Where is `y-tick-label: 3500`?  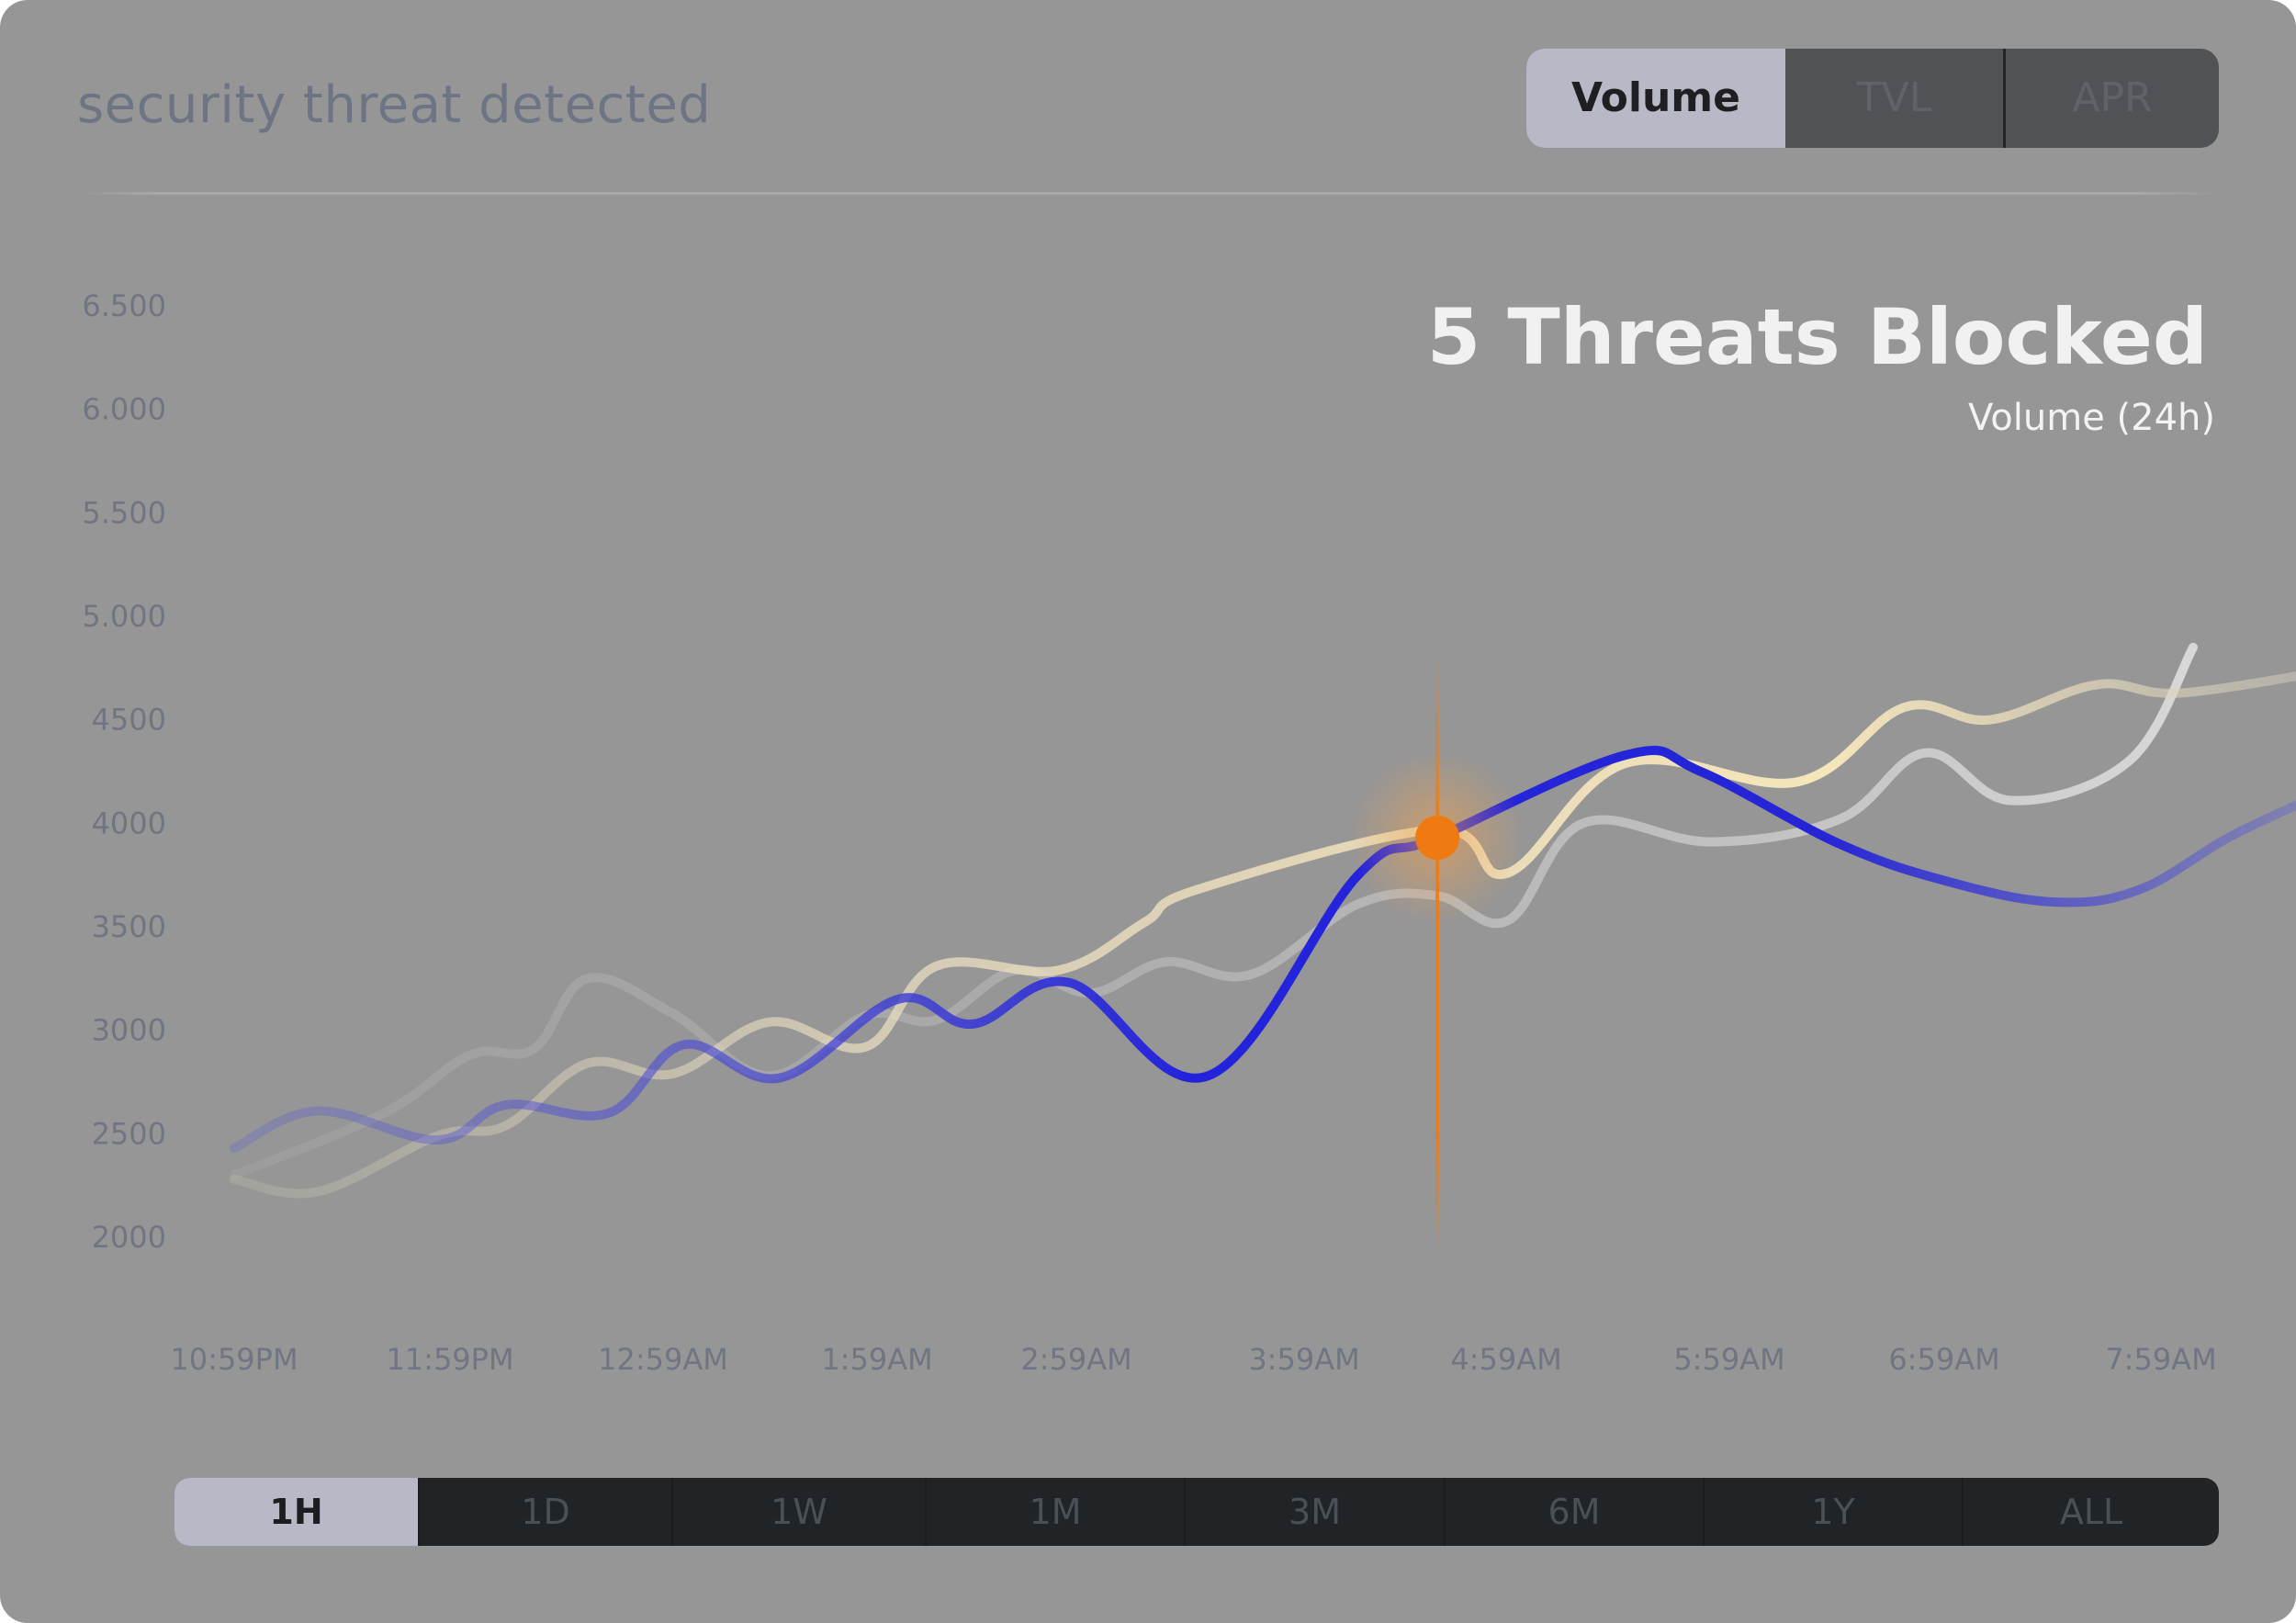 y-tick-label: 3500 is located at coordinates (129, 926).